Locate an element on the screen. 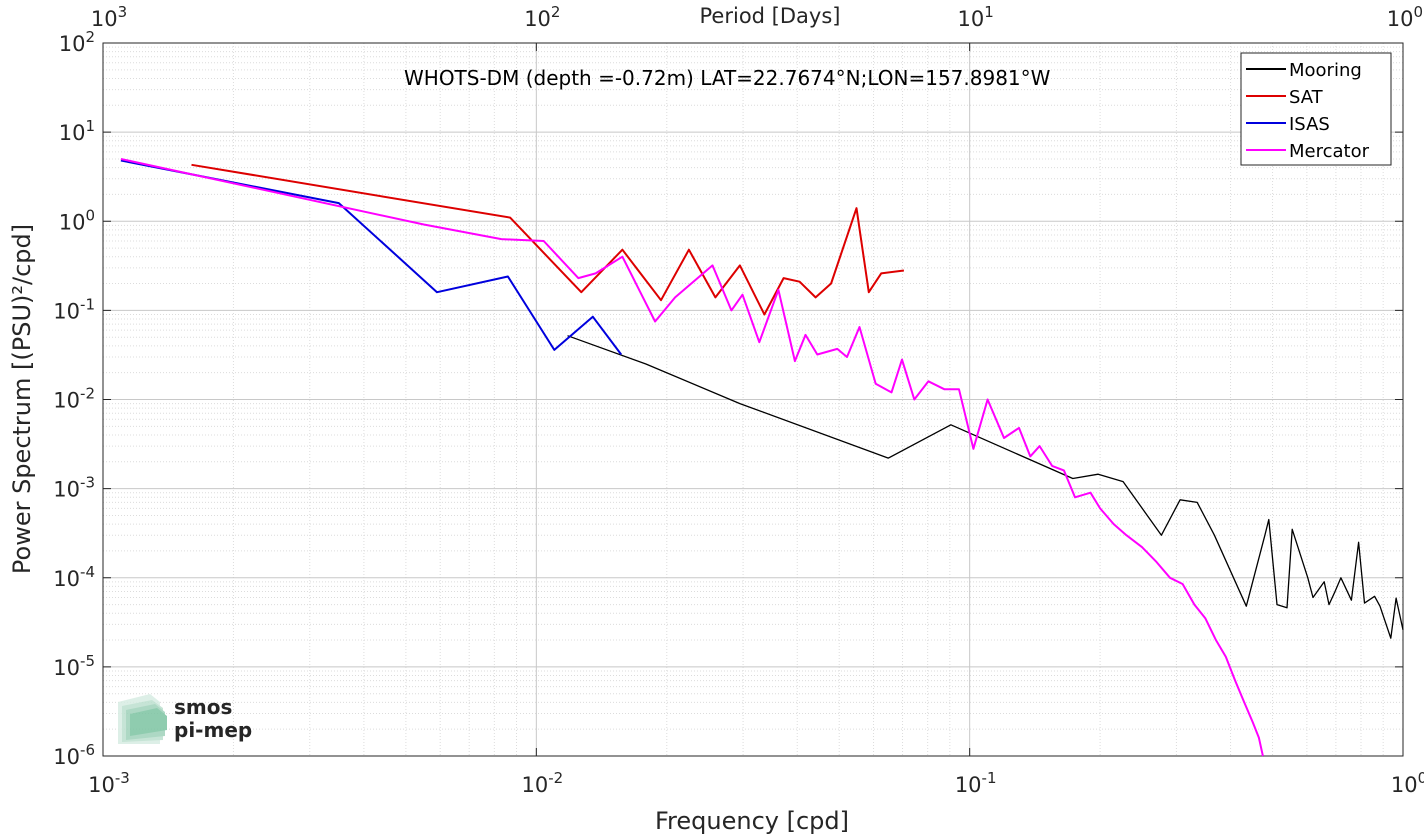 The image size is (1424, 834). x-tick-label: 10⁻³ is located at coordinates (109, 783).